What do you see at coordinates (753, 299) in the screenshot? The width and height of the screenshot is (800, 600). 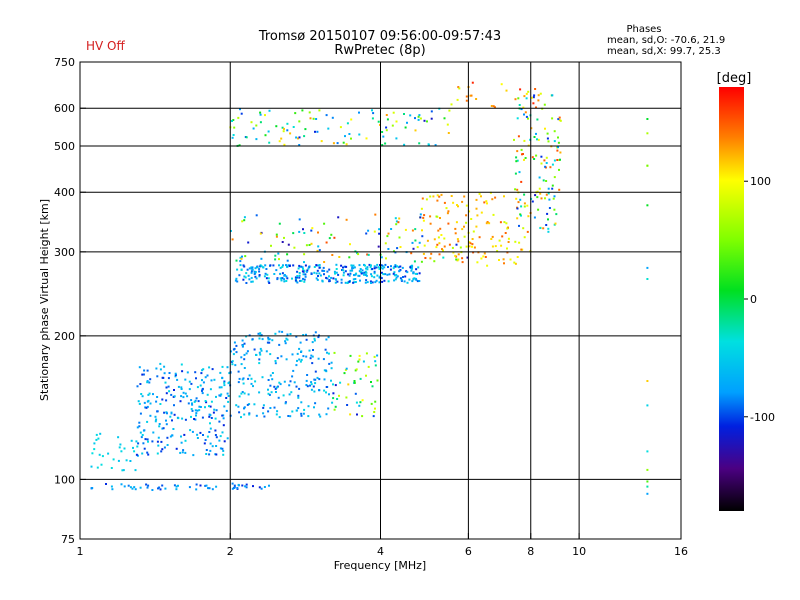 I see `colorbar-tick-label: 0` at bounding box center [753, 299].